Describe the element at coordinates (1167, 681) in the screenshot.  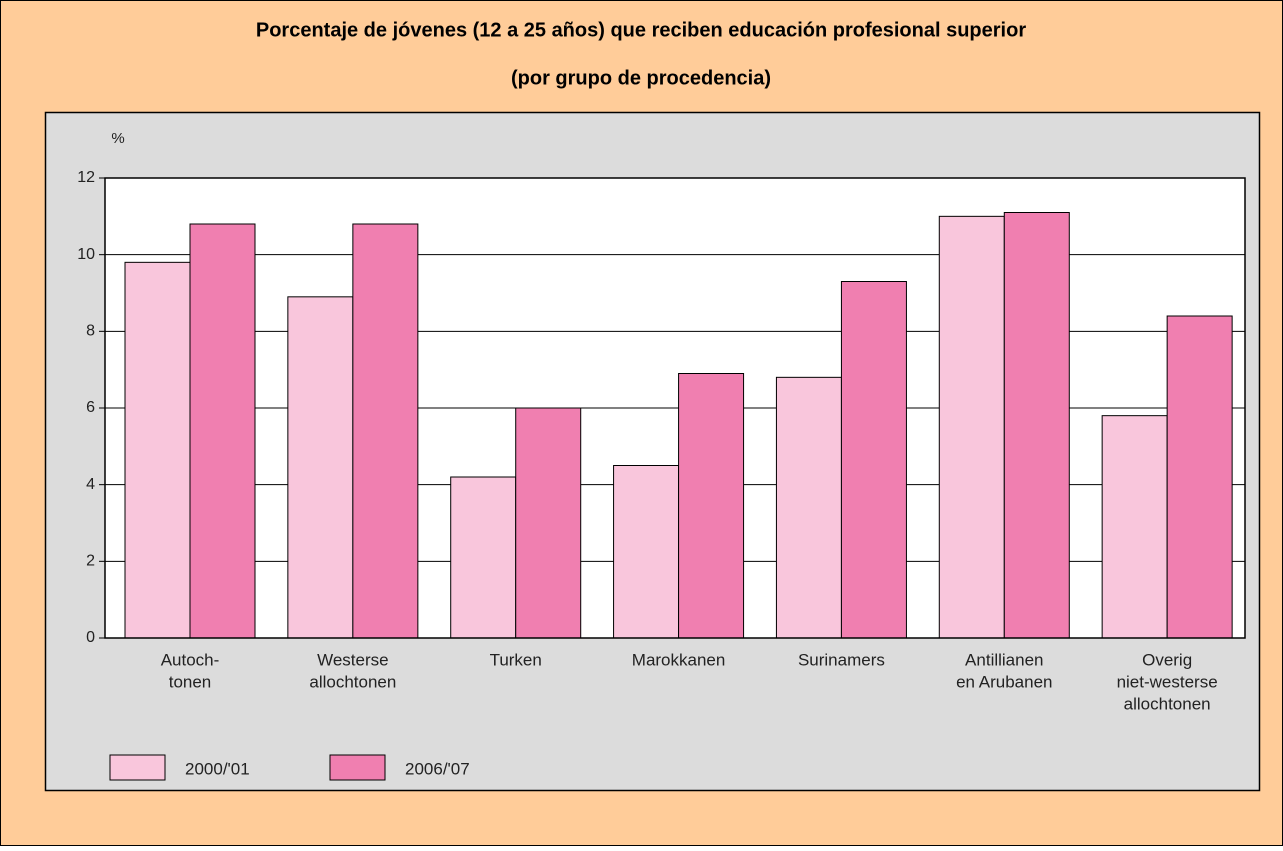
I see `x-tick-label: niet-westerse` at that location.